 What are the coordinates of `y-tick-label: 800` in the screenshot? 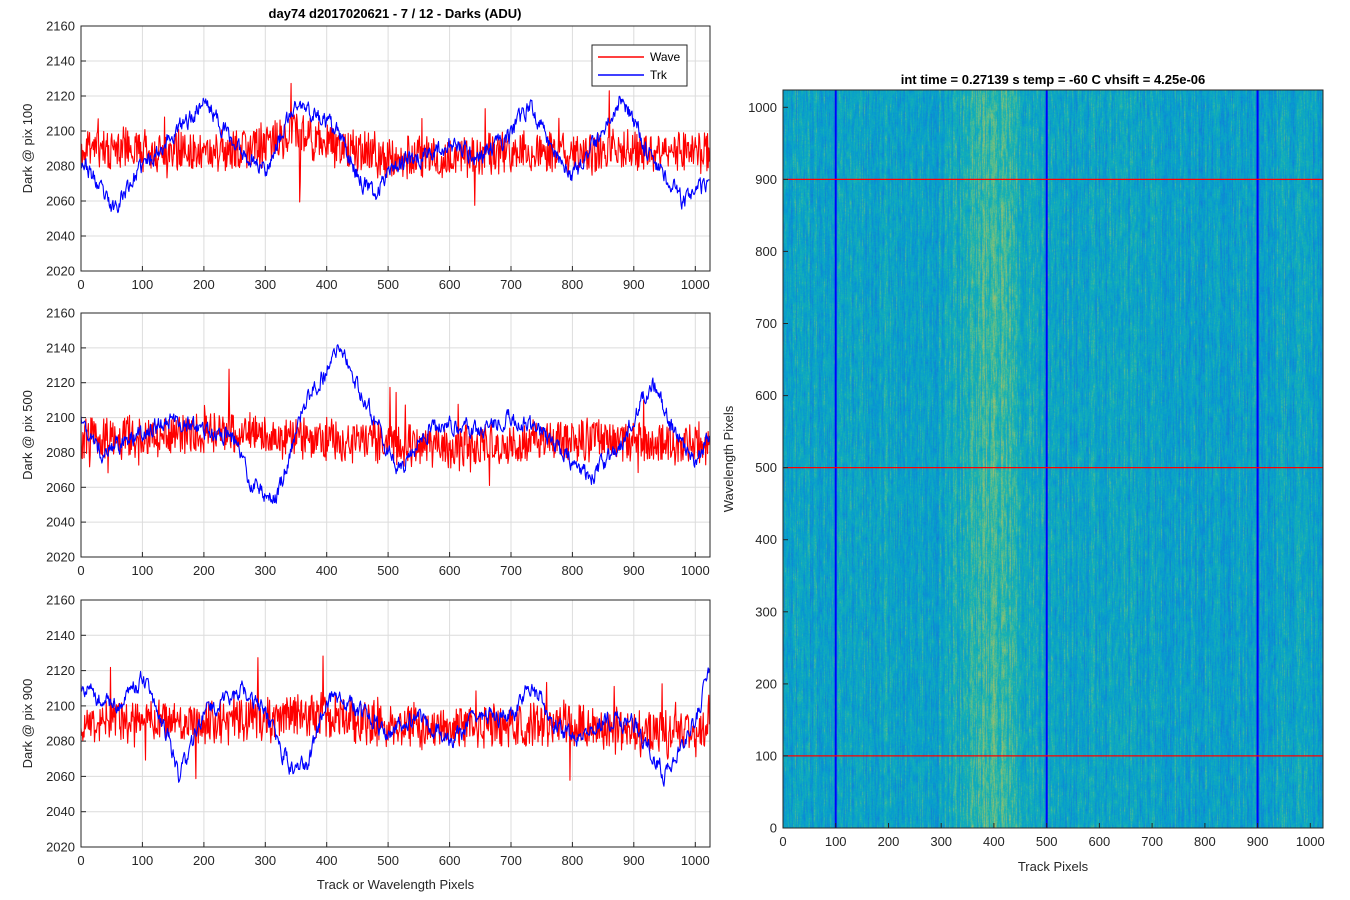 It's located at (766, 251).